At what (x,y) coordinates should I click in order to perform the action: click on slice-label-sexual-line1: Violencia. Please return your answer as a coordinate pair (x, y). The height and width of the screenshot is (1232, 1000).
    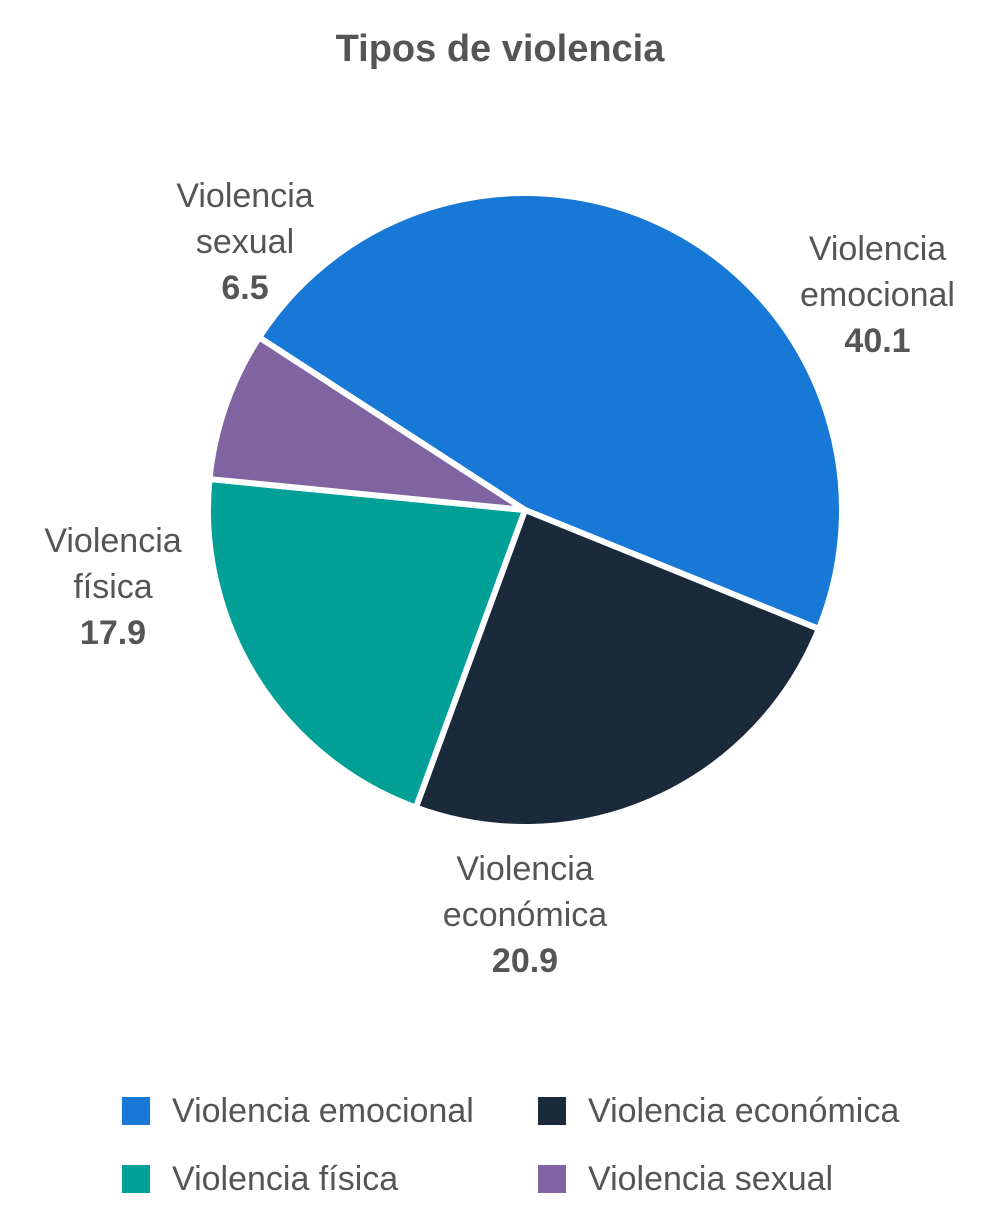
    Looking at the image, I should click on (245, 196).